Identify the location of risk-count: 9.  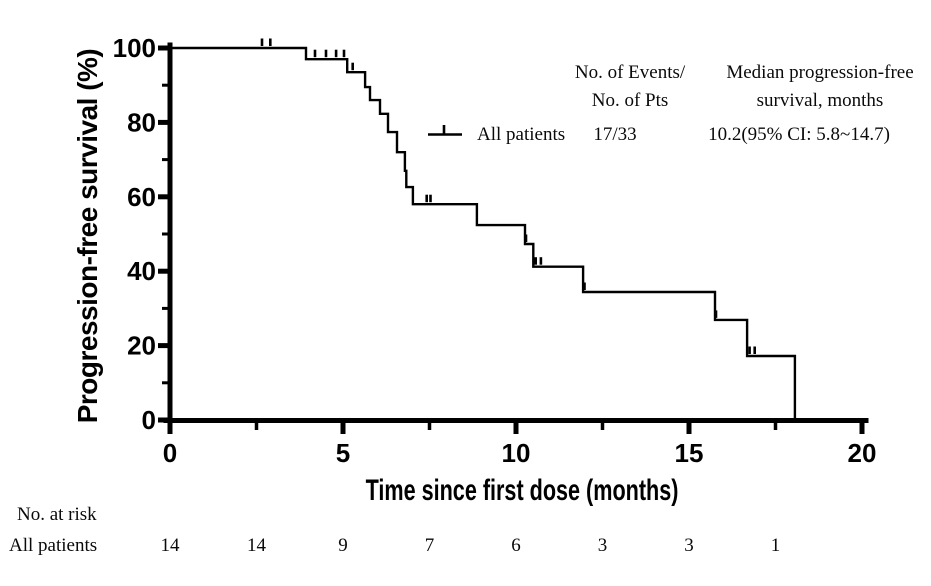
(343, 545).